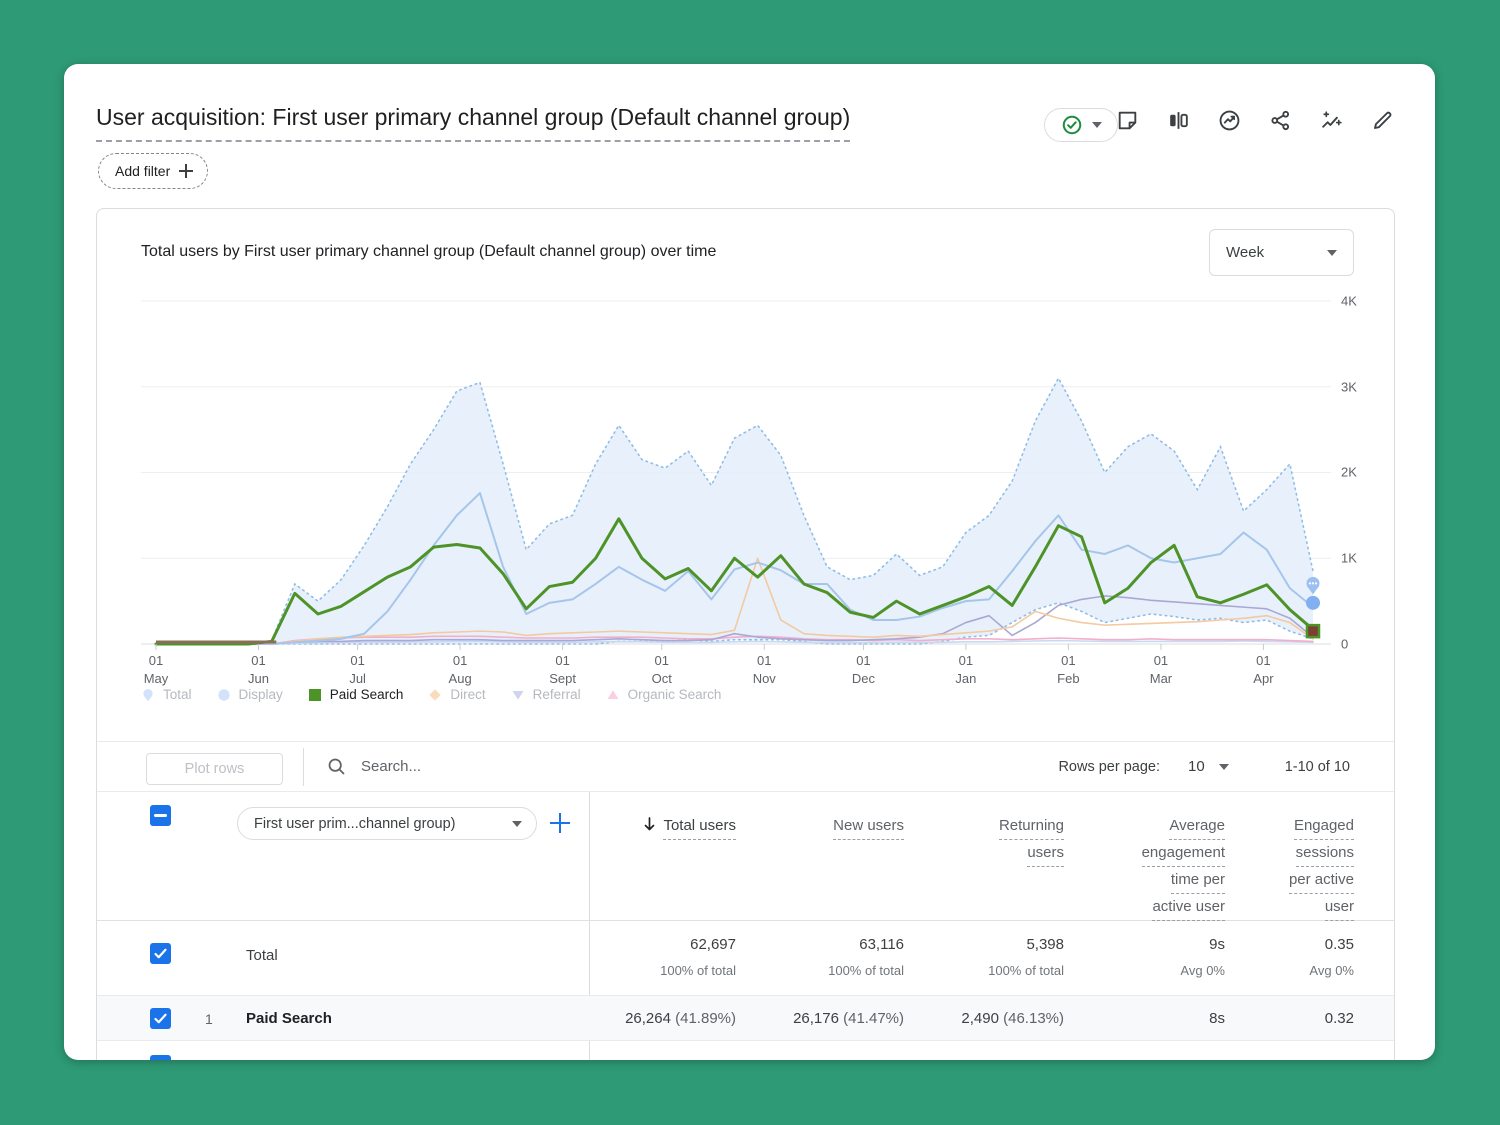 The image size is (1500, 1125). I want to click on svg-text: Apr, so click(1263, 678).